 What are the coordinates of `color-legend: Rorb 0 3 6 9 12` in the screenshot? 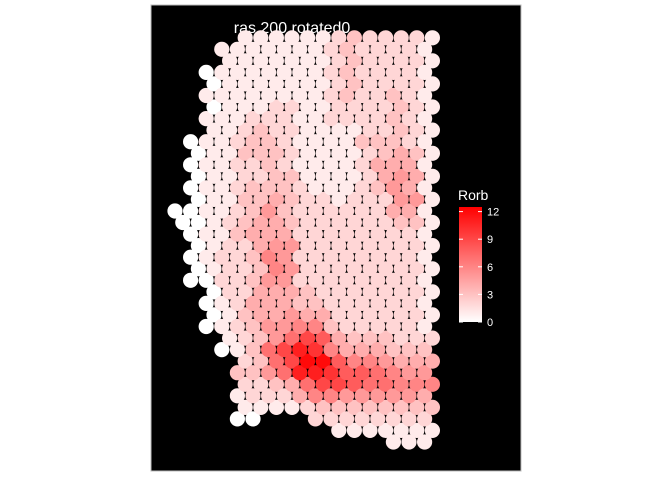 It's located at (478, 258).